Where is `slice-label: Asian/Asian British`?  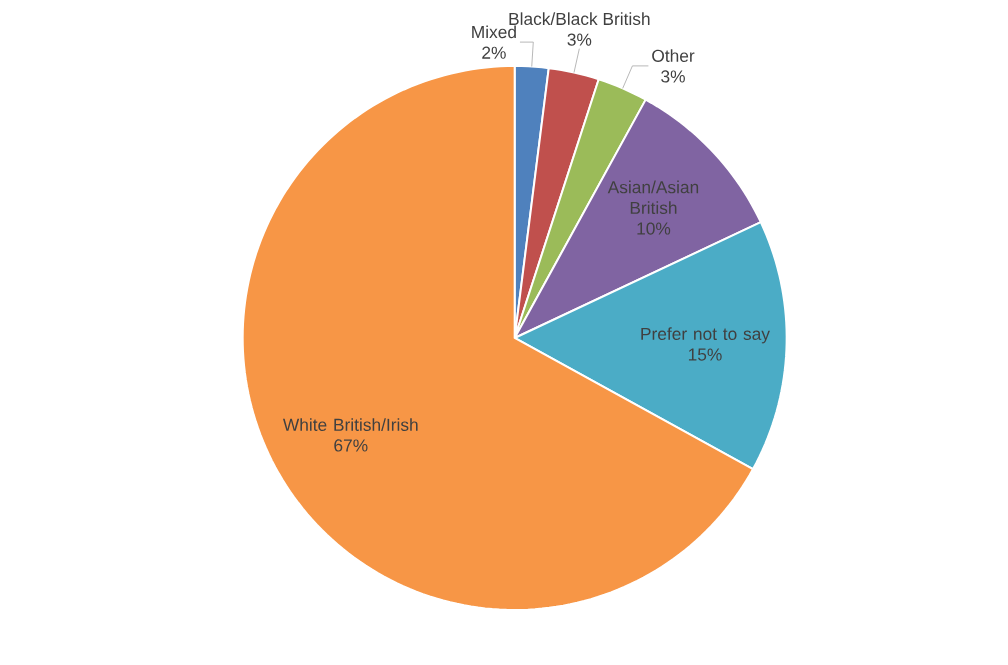
slice-label: Asian/Asian British is located at coordinates (653, 197).